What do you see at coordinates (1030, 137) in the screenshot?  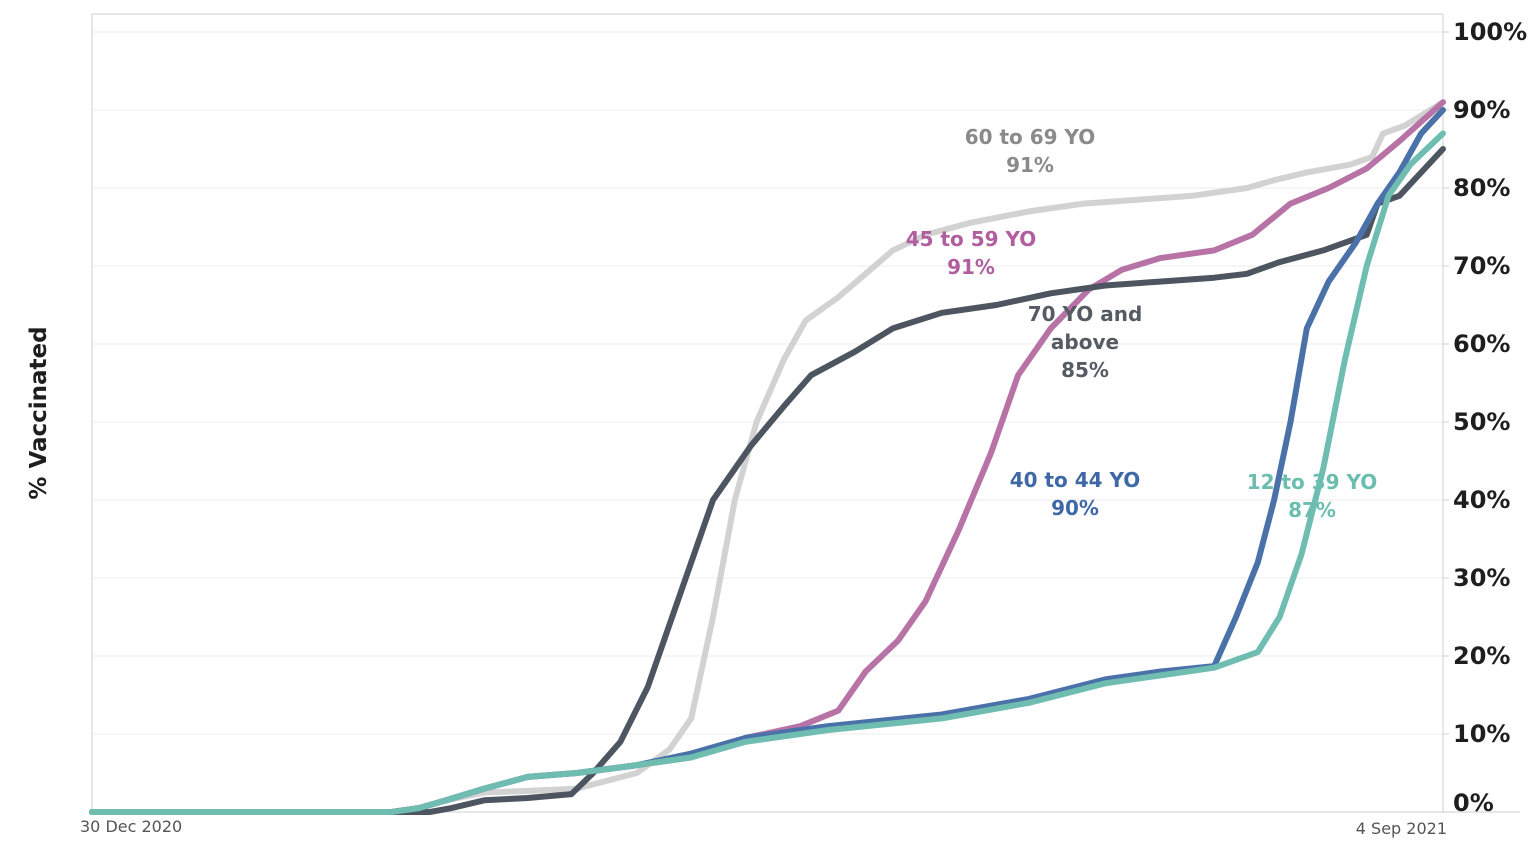 I see `series-label-0-line-0: 60 to 69 YO` at bounding box center [1030, 137].